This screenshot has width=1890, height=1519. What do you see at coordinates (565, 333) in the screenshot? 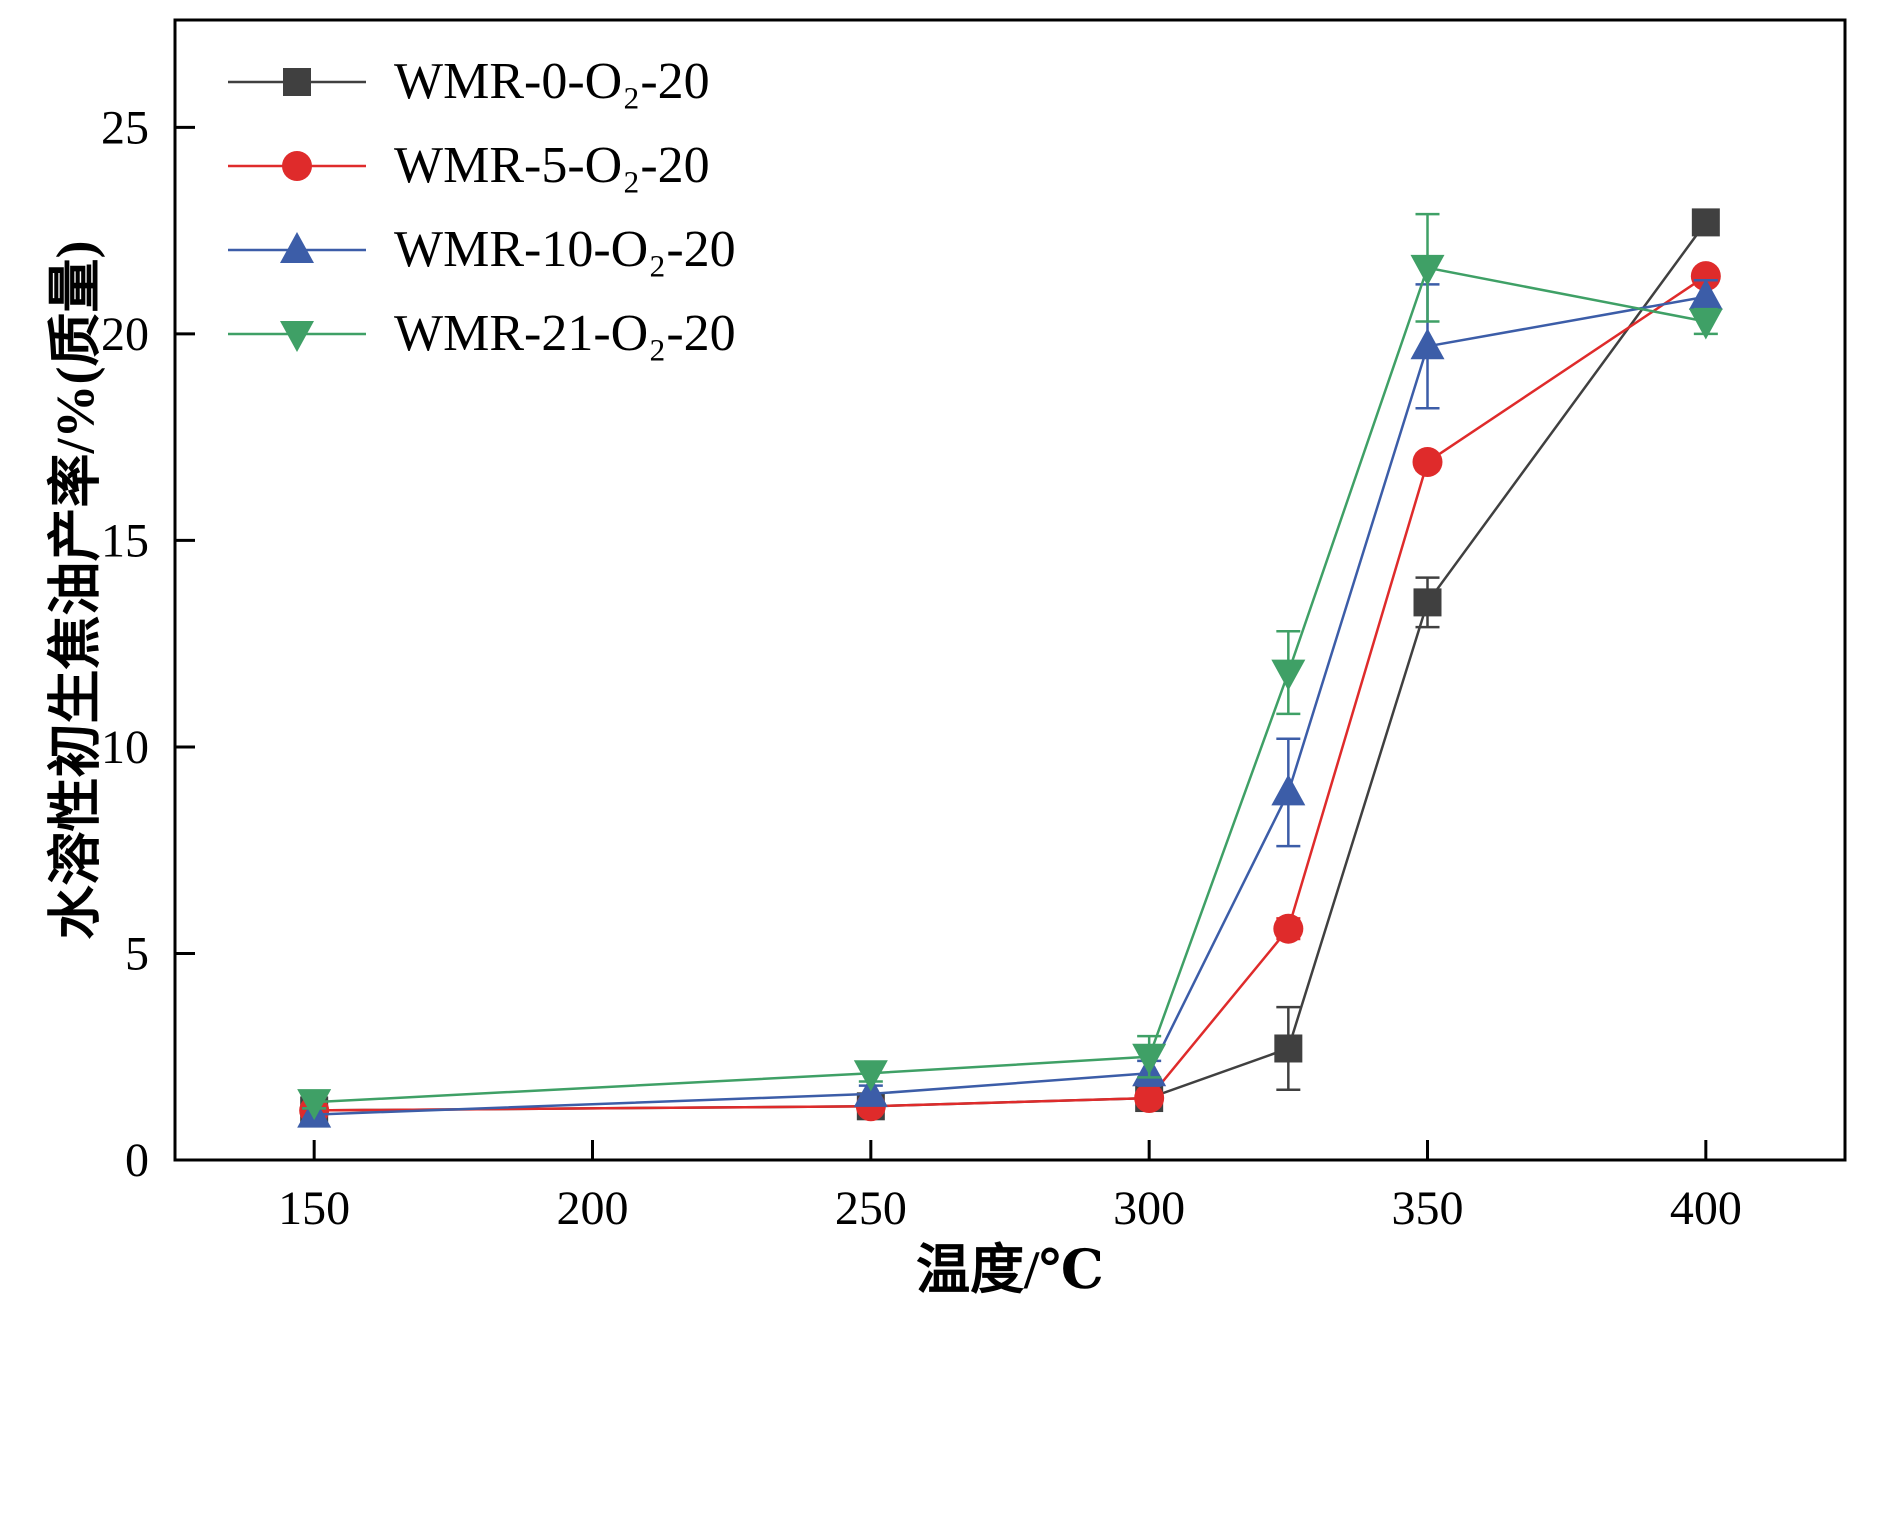
I see `legend-label: WMR-21-O₂-20` at bounding box center [565, 333].